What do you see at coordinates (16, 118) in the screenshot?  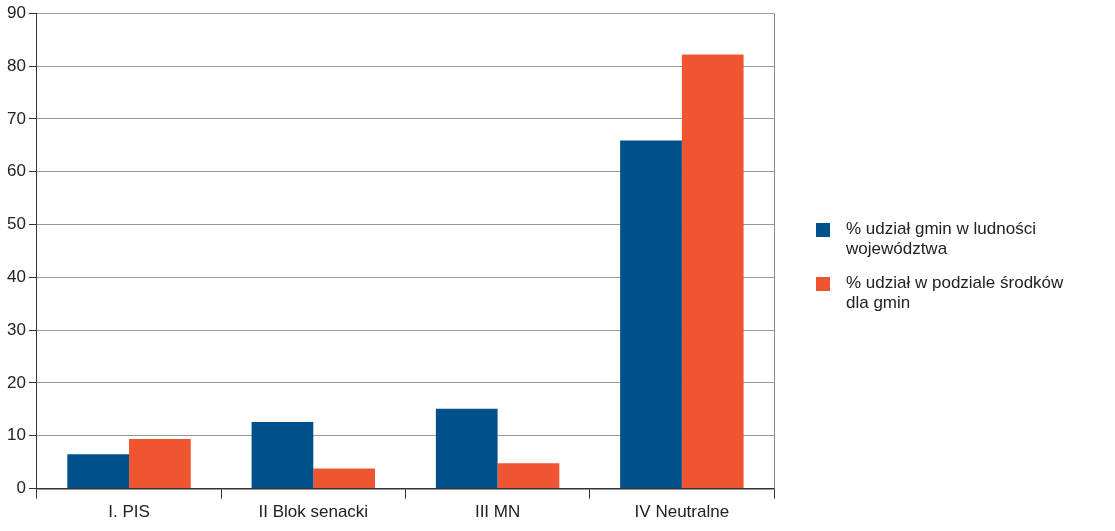 I see `y-tick-label: 70` at bounding box center [16, 118].